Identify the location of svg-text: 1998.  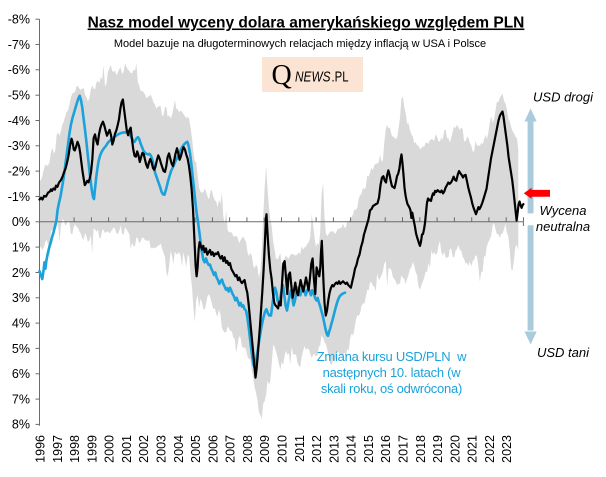
(75, 449).